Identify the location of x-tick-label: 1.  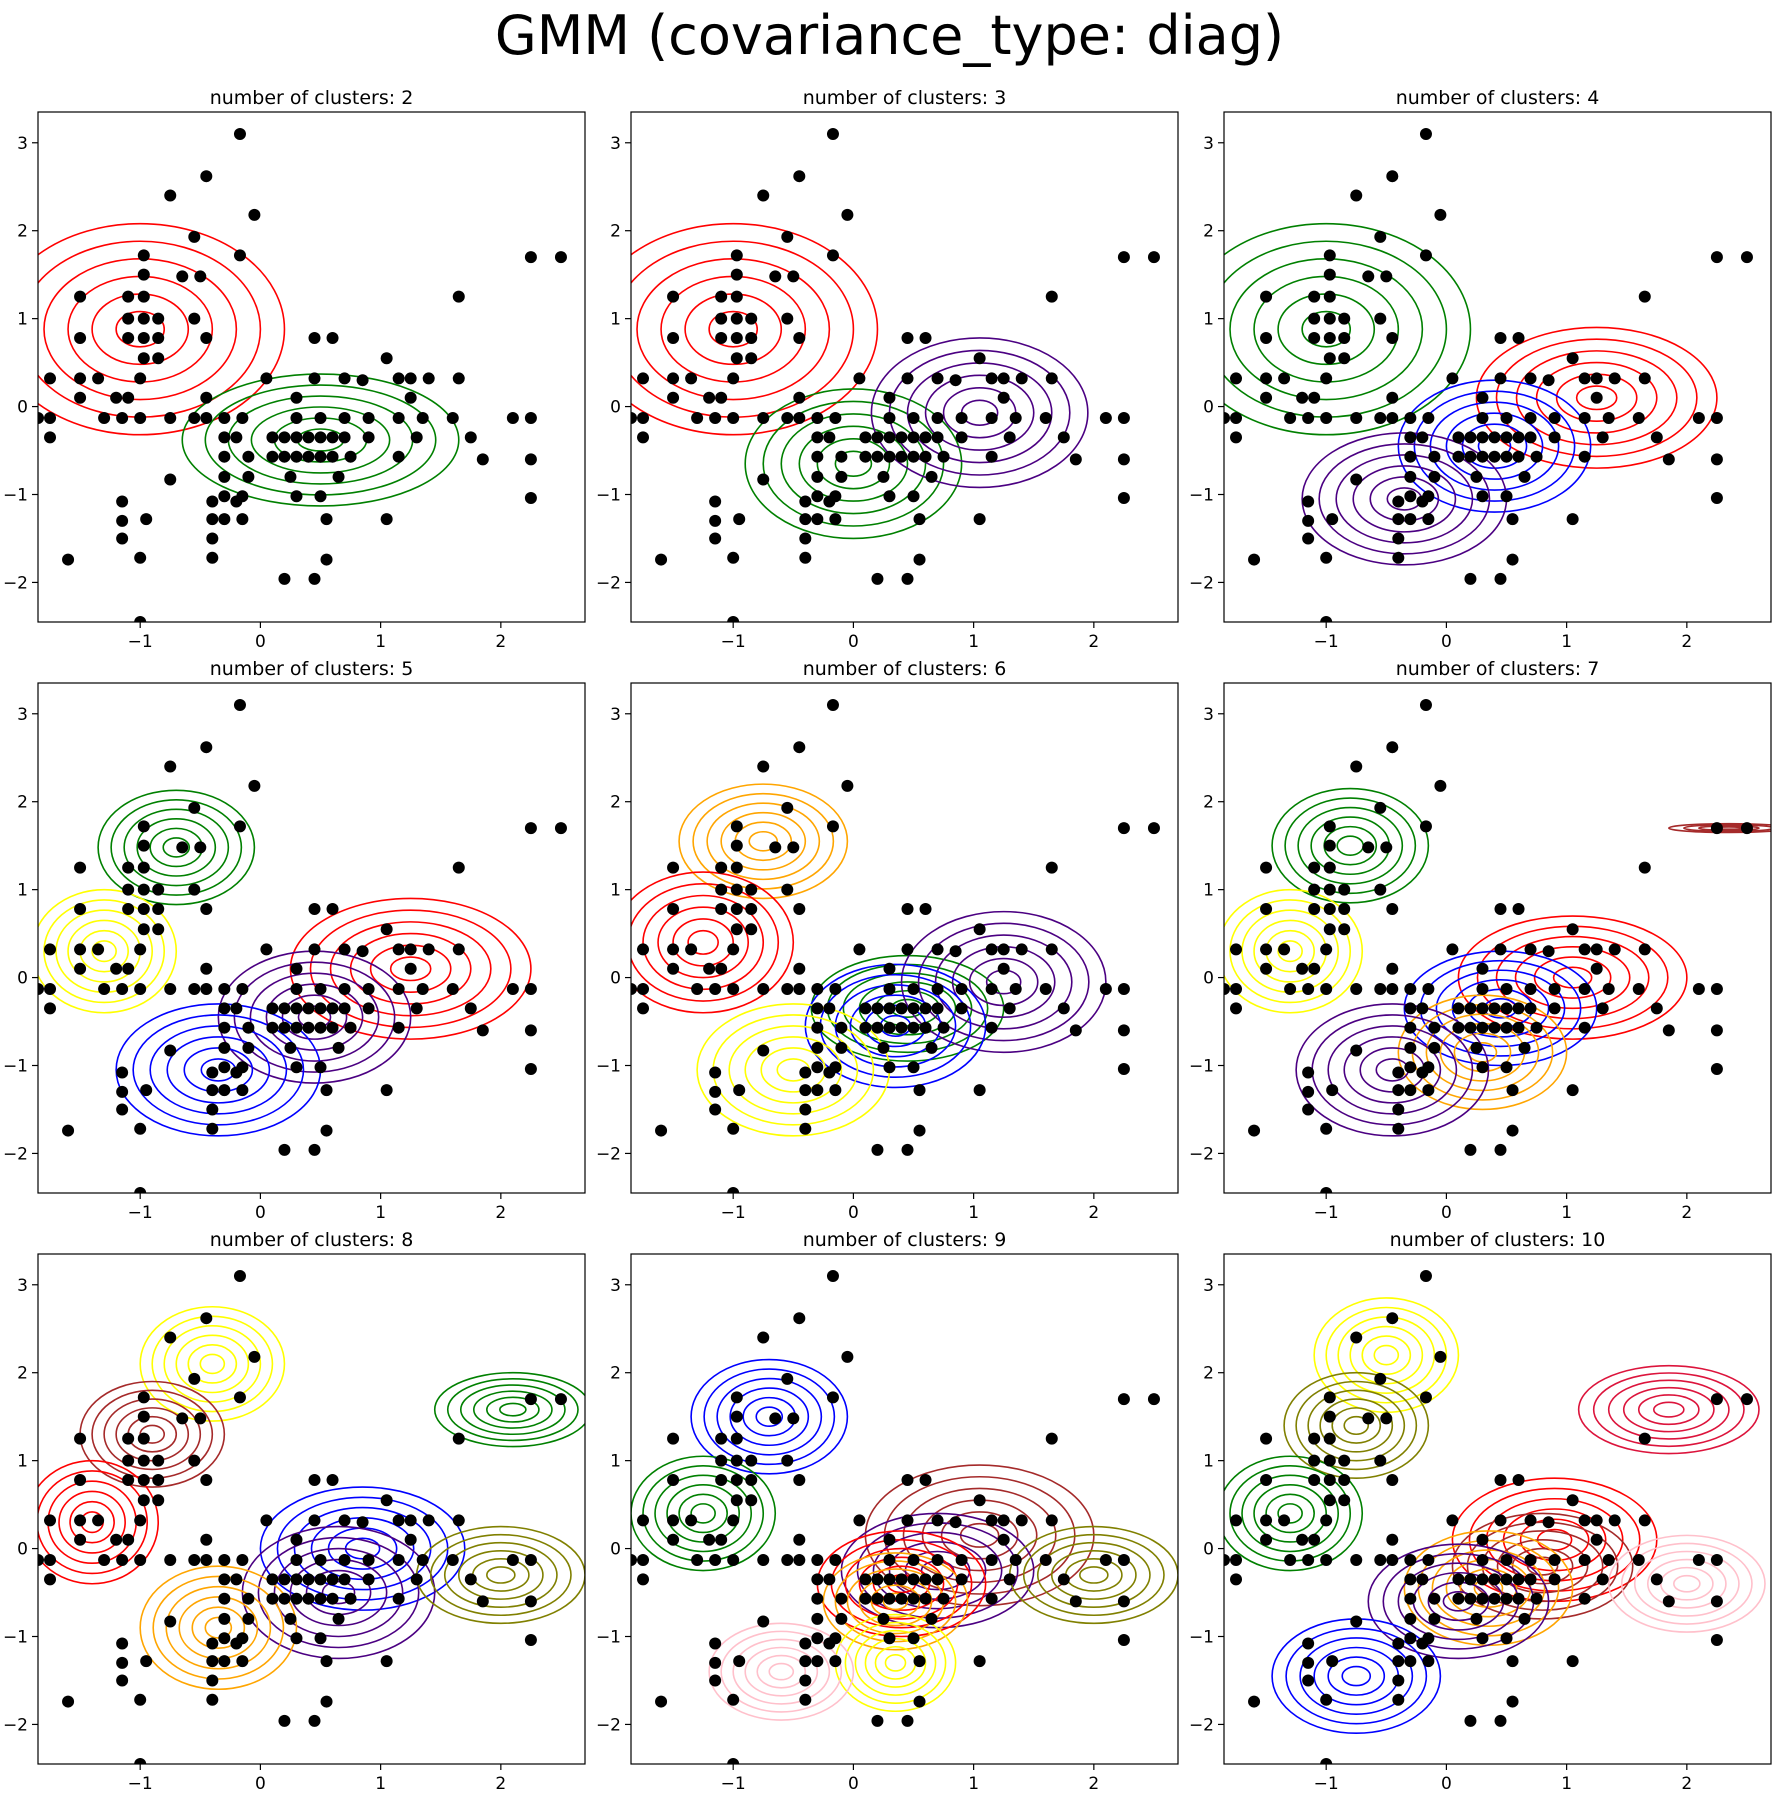
(380, 1784).